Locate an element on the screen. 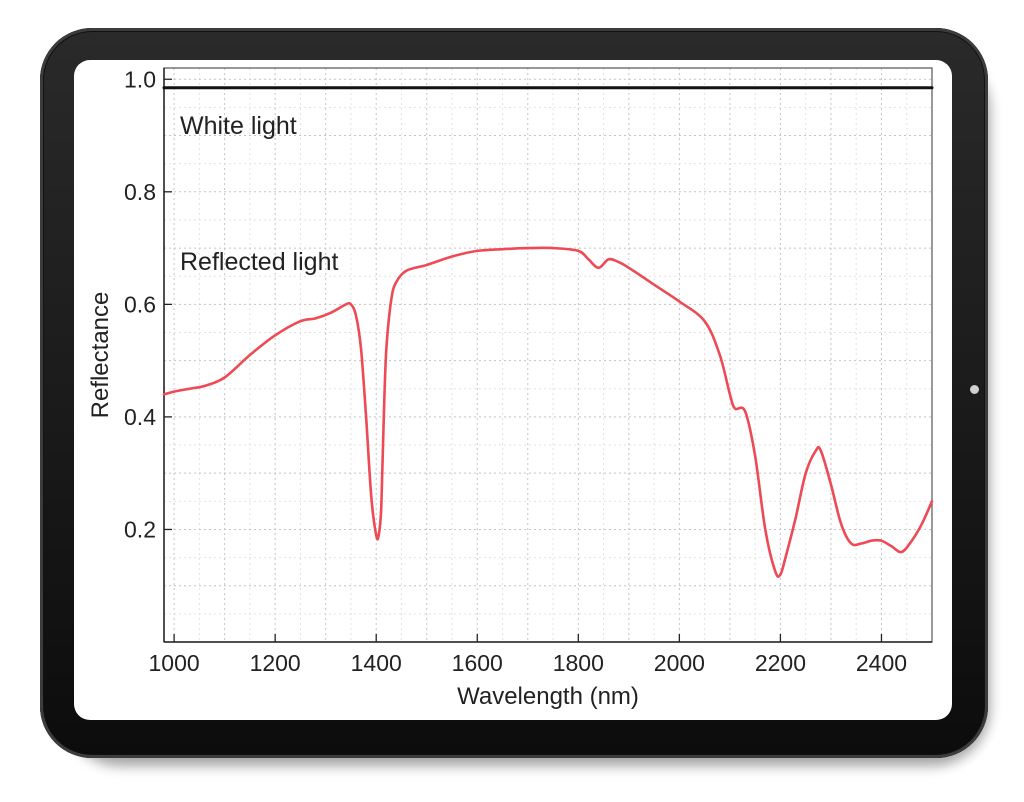 This screenshot has height=802, width=1024. x-tick-label: 1000 is located at coordinates (174, 663).